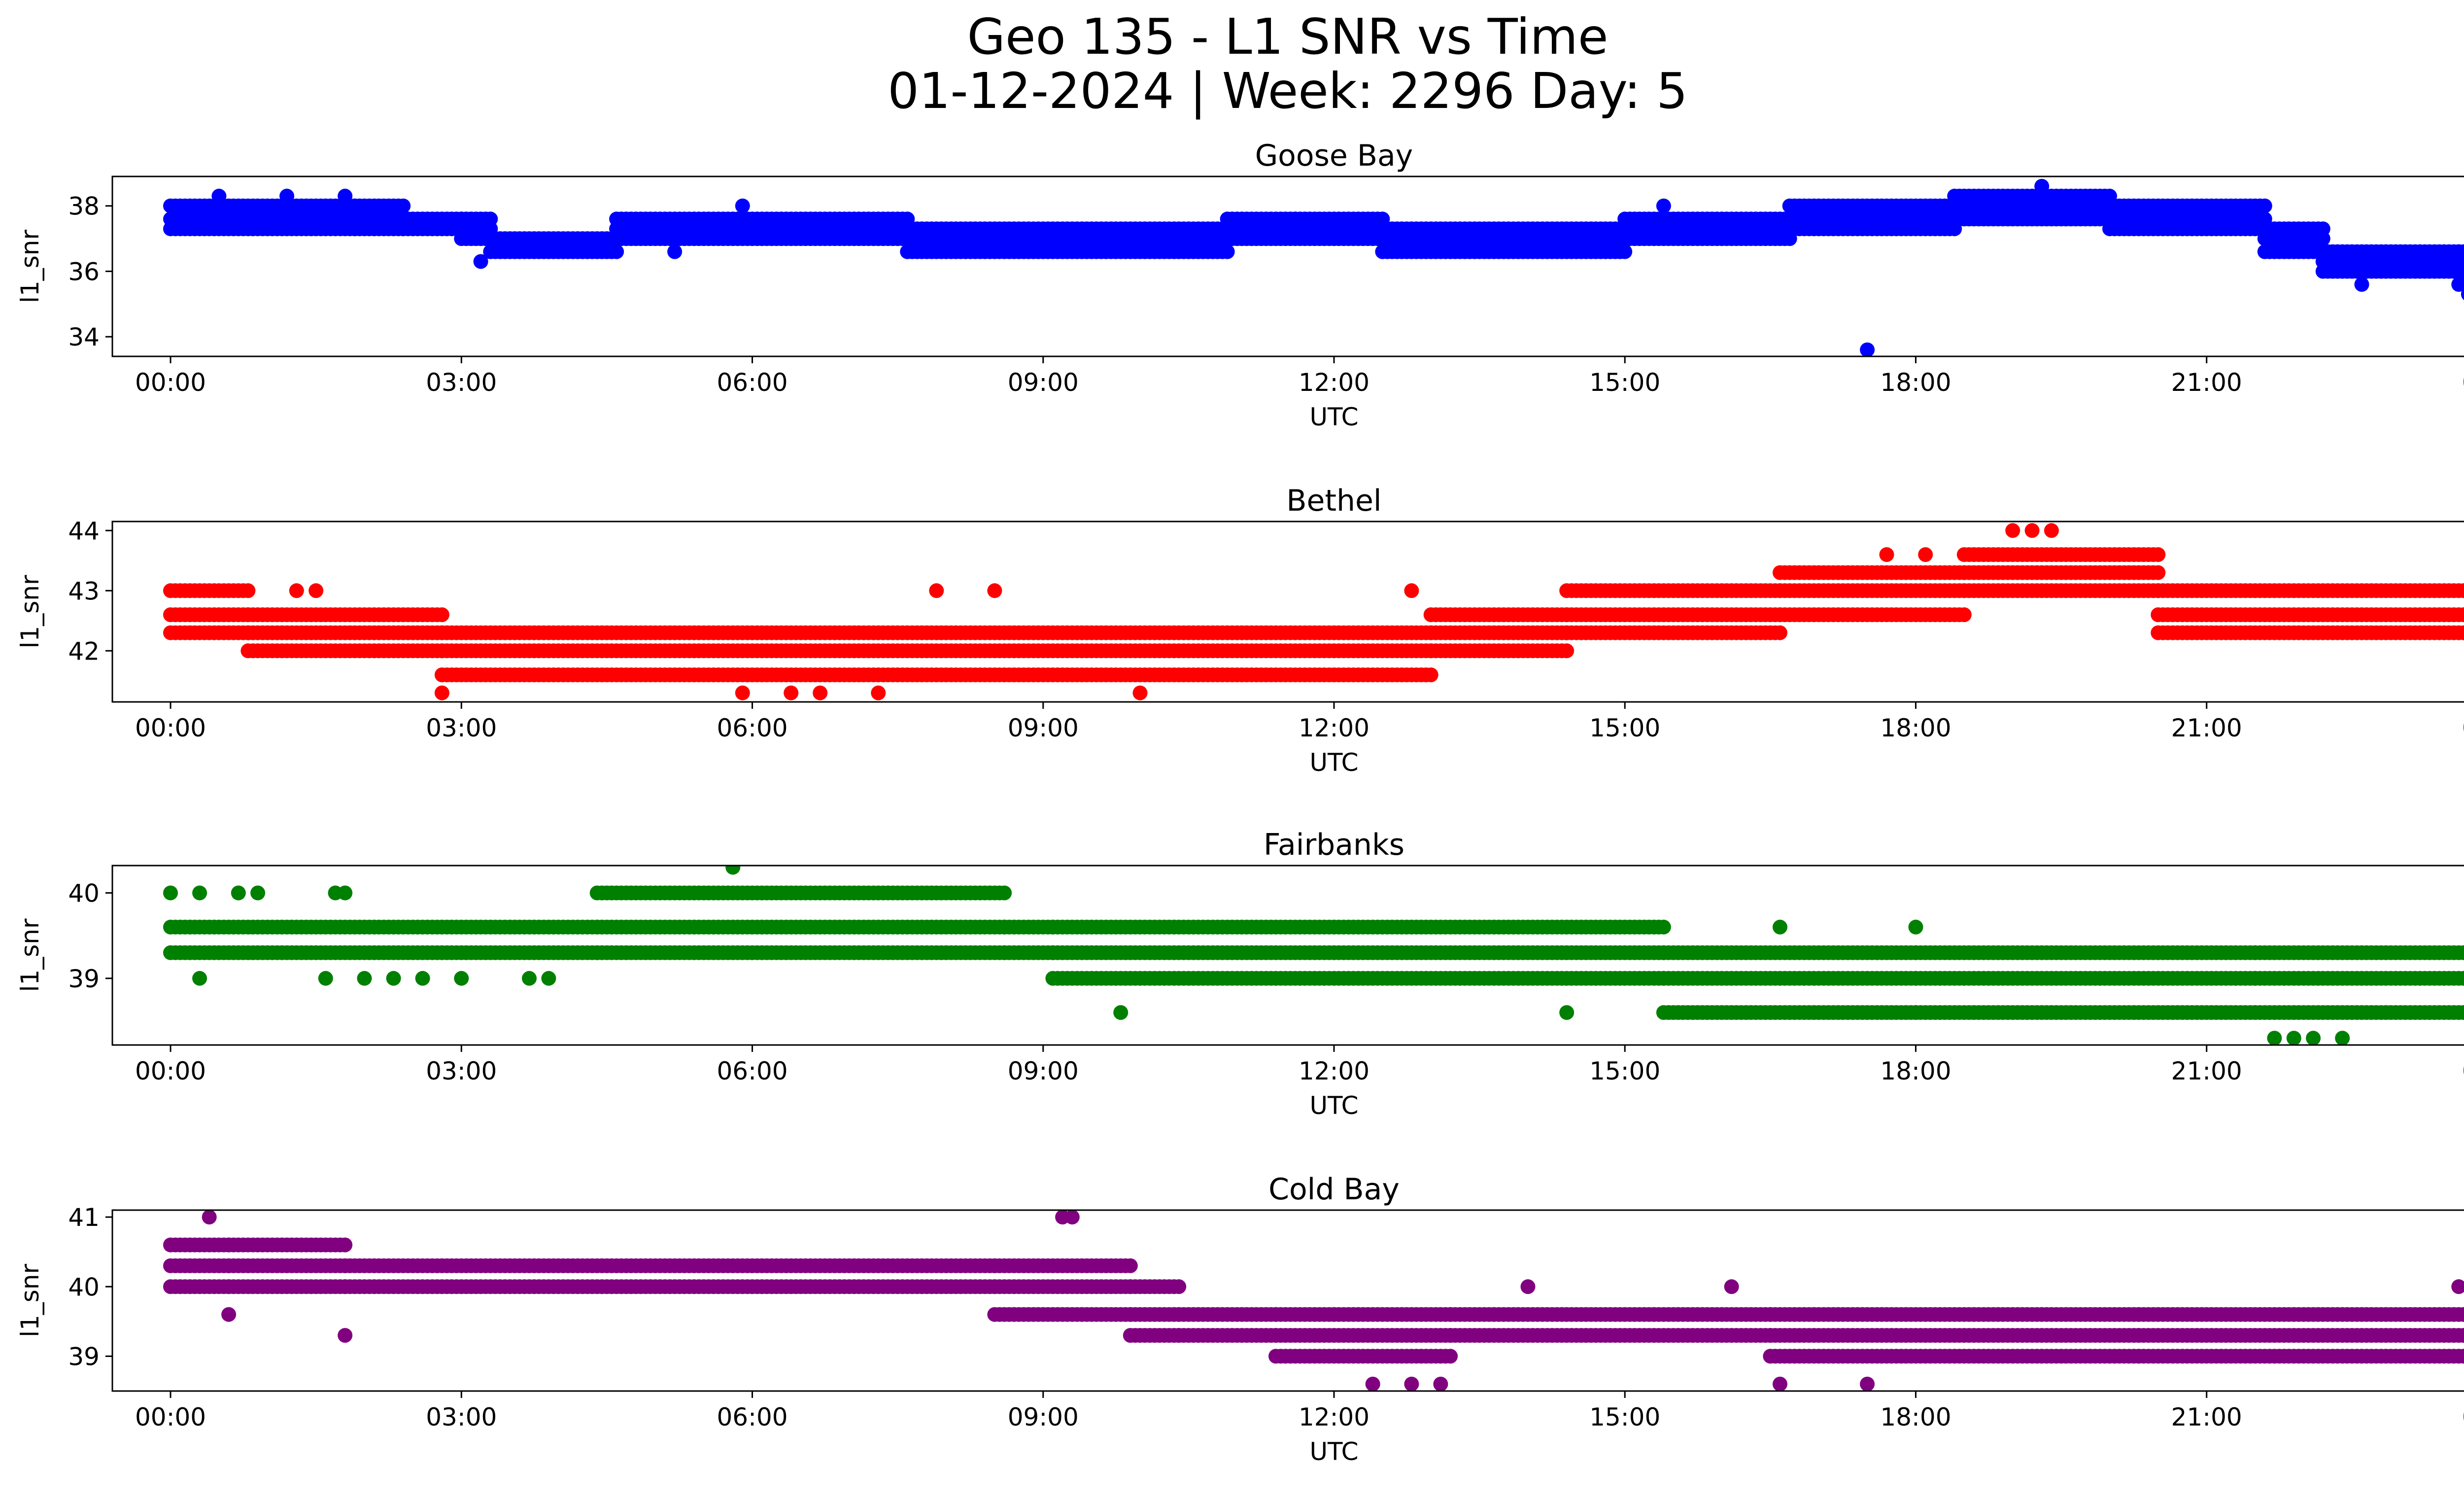 The width and height of the screenshot is (2464, 1497). Describe the element at coordinates (84, 531) in the screenshot. I see `y-tick-label: 44` at that location.